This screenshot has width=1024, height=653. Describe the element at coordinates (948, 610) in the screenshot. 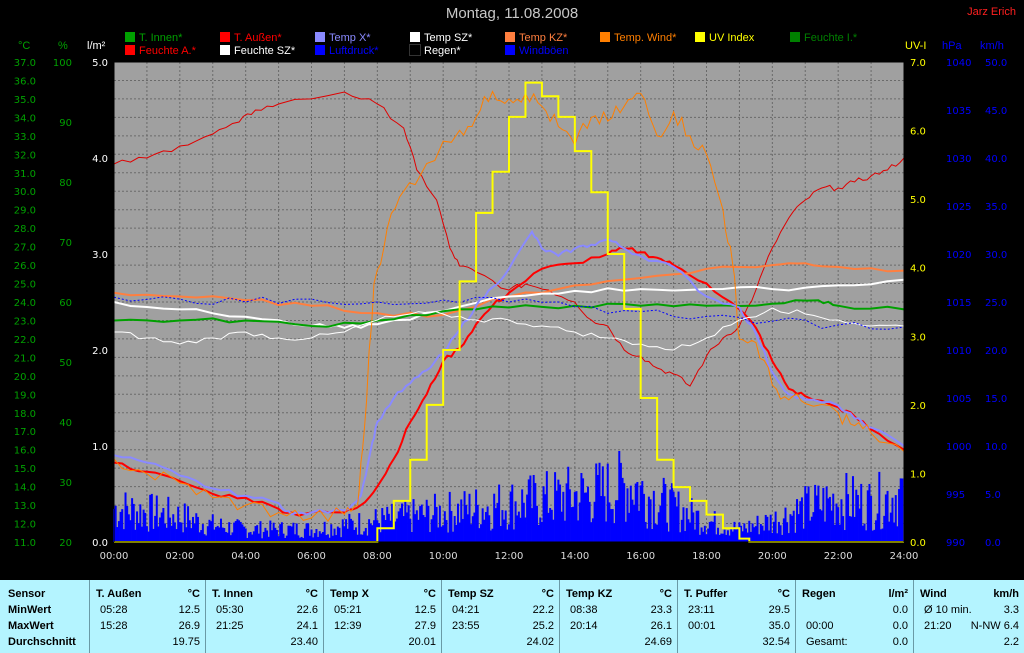

I see `stats-time: Ø 10 min.` at that location.